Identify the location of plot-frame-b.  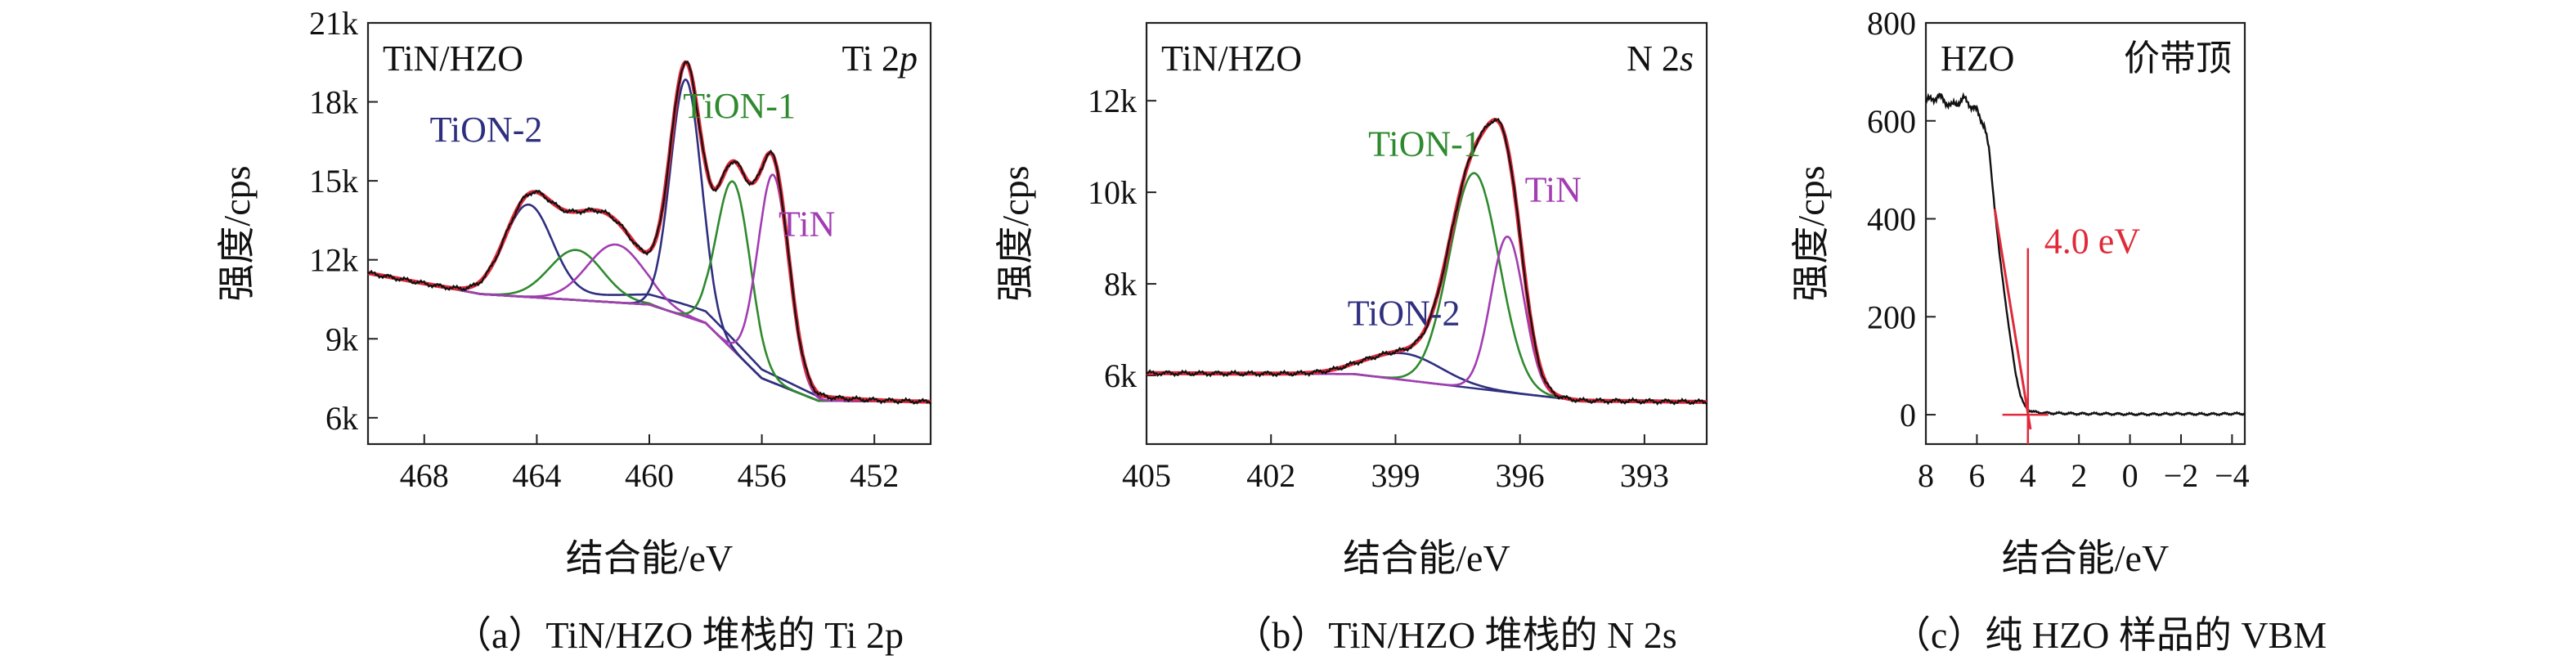
(1426, 233).